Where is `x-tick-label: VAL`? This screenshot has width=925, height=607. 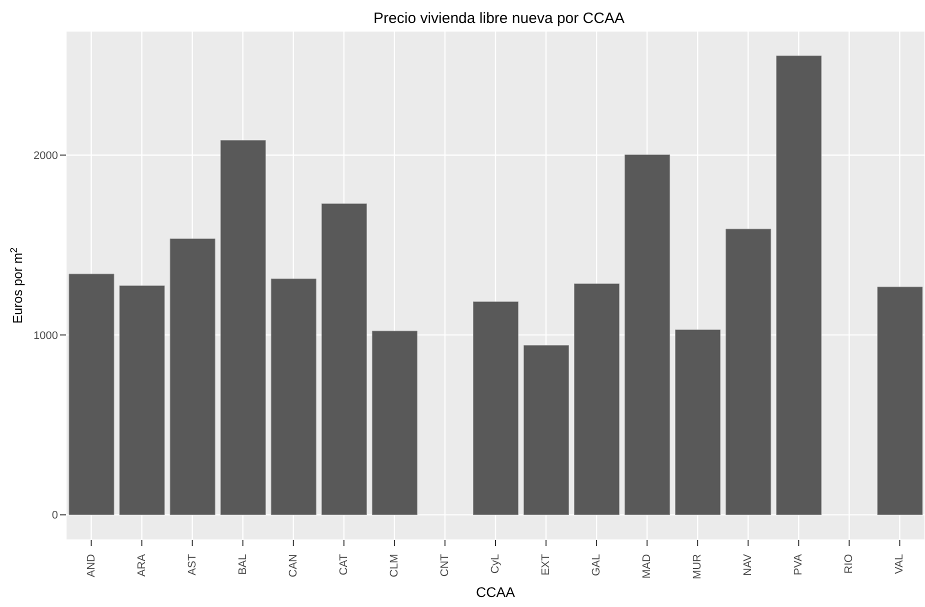
x-tick-label: VAL is located at coordinates (900, 564).